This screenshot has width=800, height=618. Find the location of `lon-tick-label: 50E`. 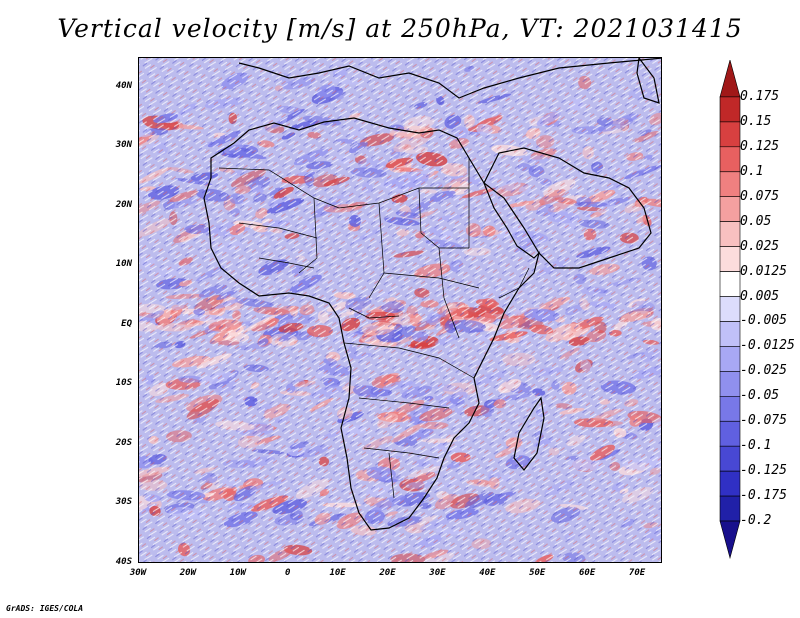

lon-tick-label: 50E is located at coordinates (537, 573).